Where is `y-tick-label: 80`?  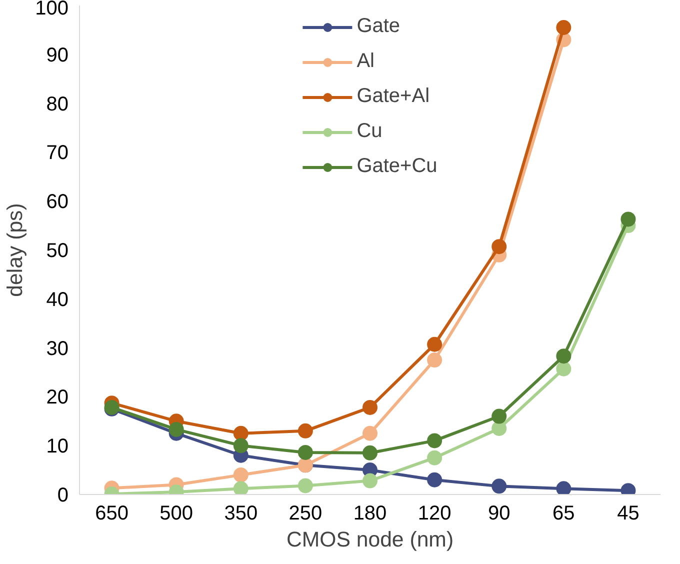 y-tick-label: 80 is located at coordinates (57, 104).